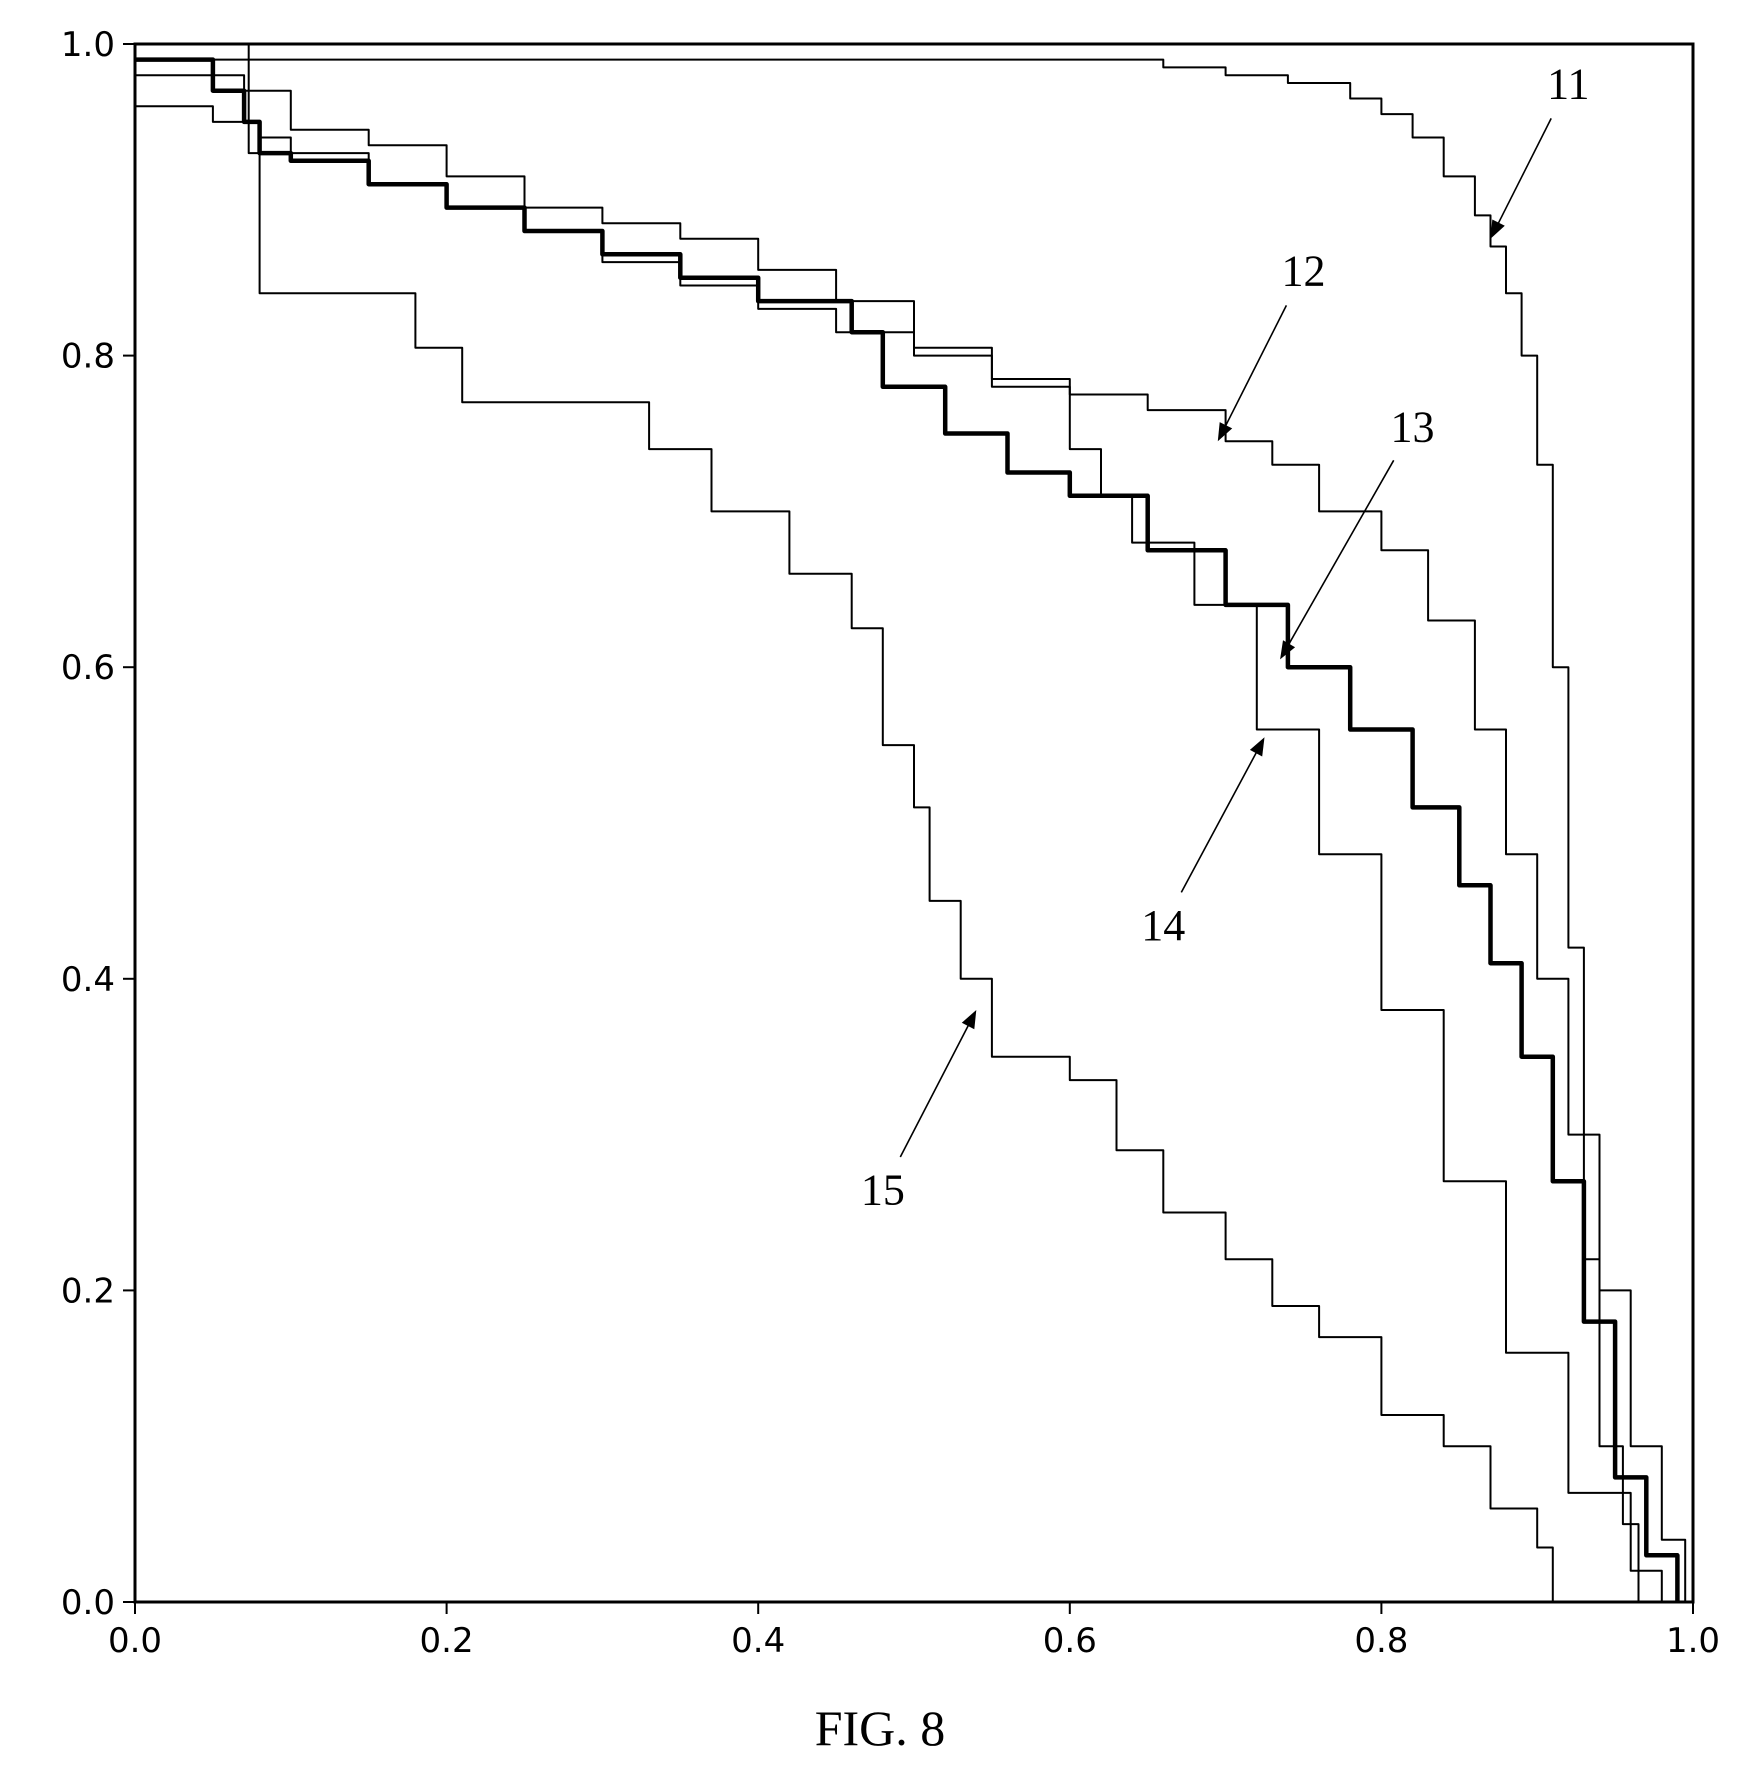 The height and width of the screenshot is (1774, 1742). What do you see at coordinates (1413, 426) in the screenshot?
I see `series-label-13: 13` at bounding box center [1413, 426].